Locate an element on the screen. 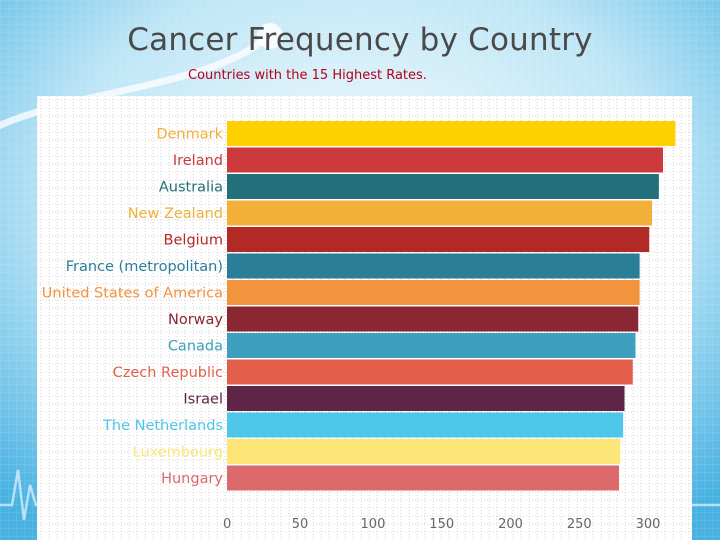  page-subtitle: Countries with the 15 Highest Rates. is located at coordinates (307, 75).